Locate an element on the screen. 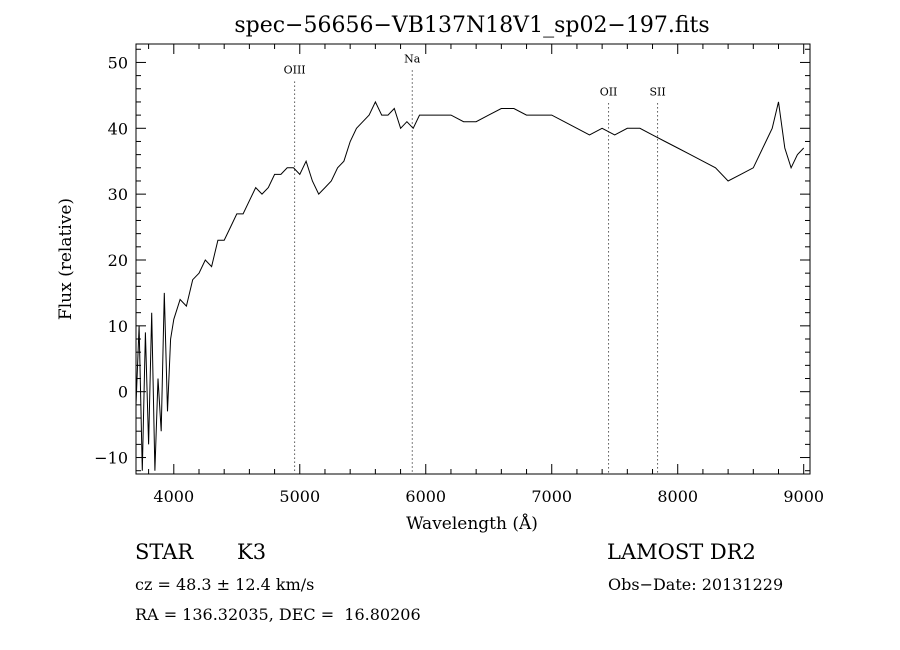  y-tick-label: 30 is located at coordinates (118, 194).